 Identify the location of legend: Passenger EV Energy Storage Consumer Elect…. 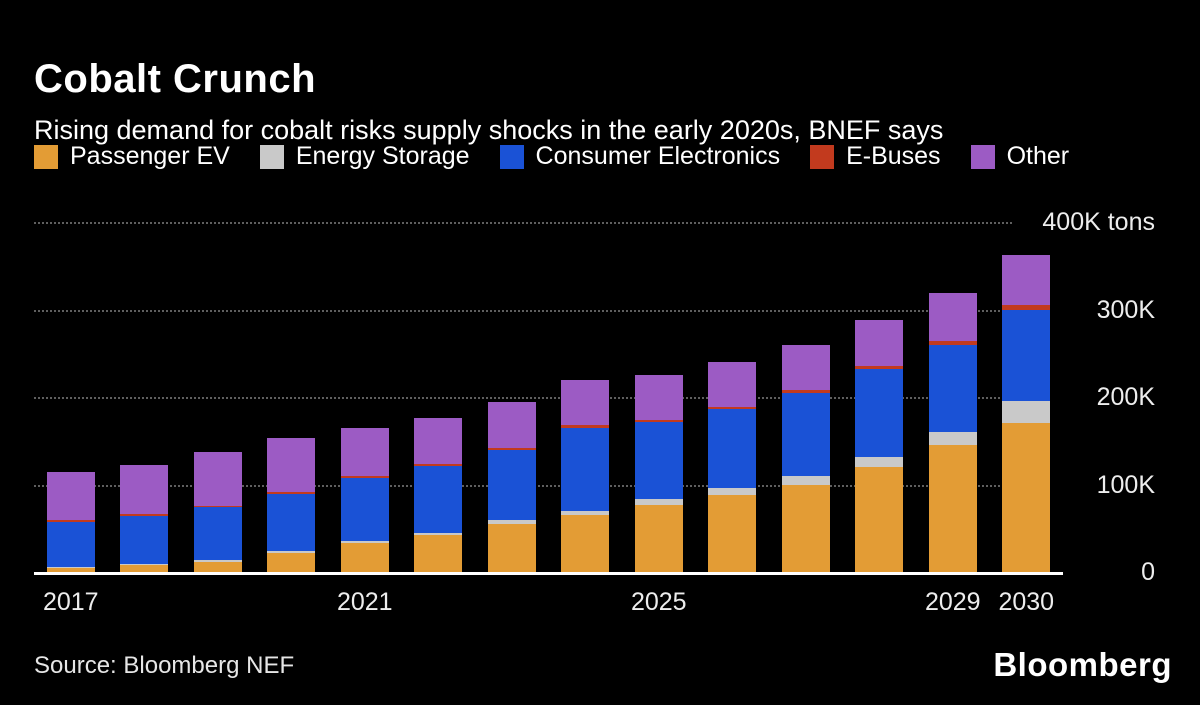
(551, 156).